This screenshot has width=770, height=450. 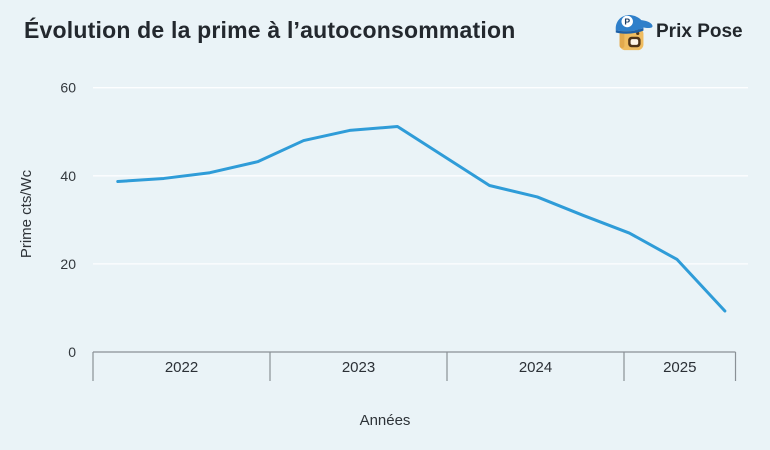 I want to click on mascot-badge-letter: P, so click(x=627, y=22).